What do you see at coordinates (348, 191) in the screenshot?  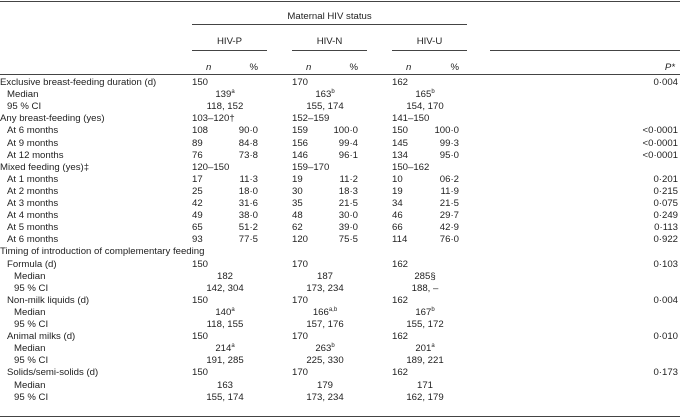 I see `cell-pct: 18·3` at bounding box center [348, 191].